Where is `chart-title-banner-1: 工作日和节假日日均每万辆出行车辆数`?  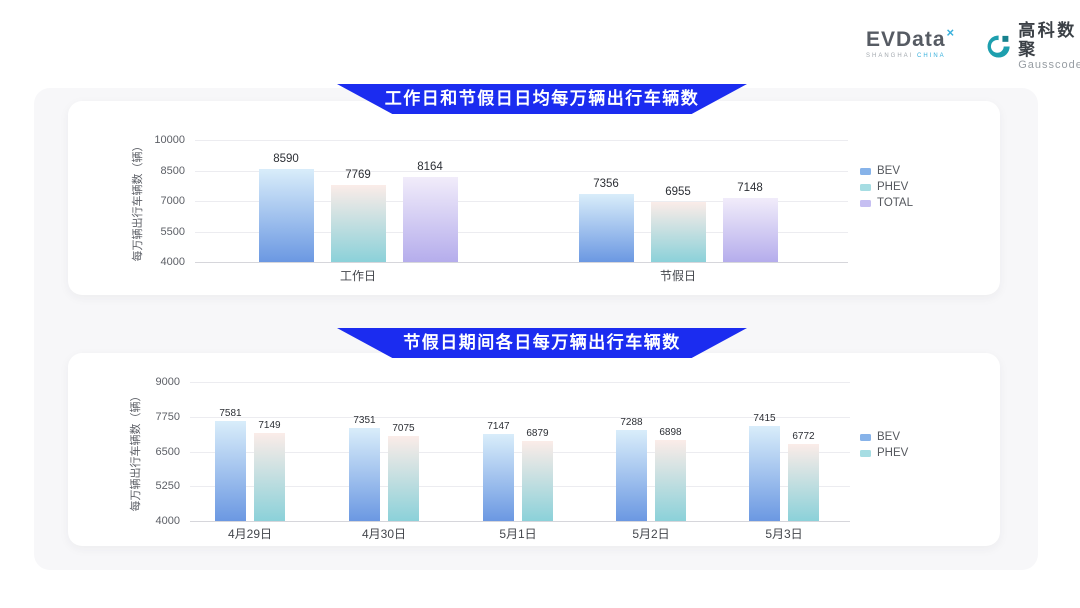 chart-title-banner-1: 工作日和节假日日均每万辆出行车辆数 is located at coordinates (542, 99).